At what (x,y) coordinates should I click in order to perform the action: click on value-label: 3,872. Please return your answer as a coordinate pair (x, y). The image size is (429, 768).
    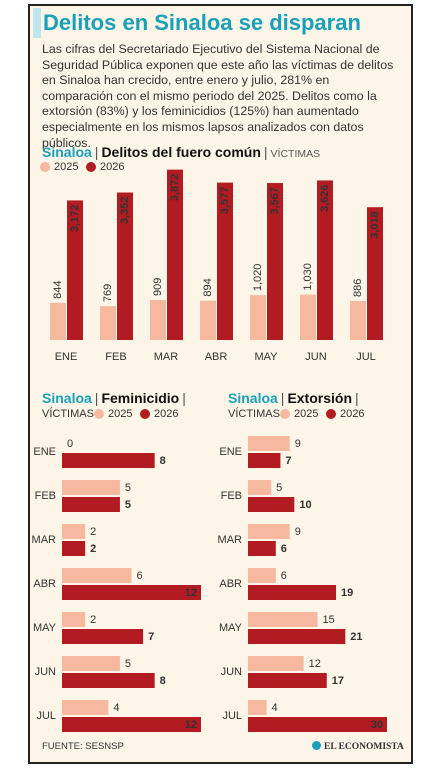
    Looking at the image, I should click on (175, 188).